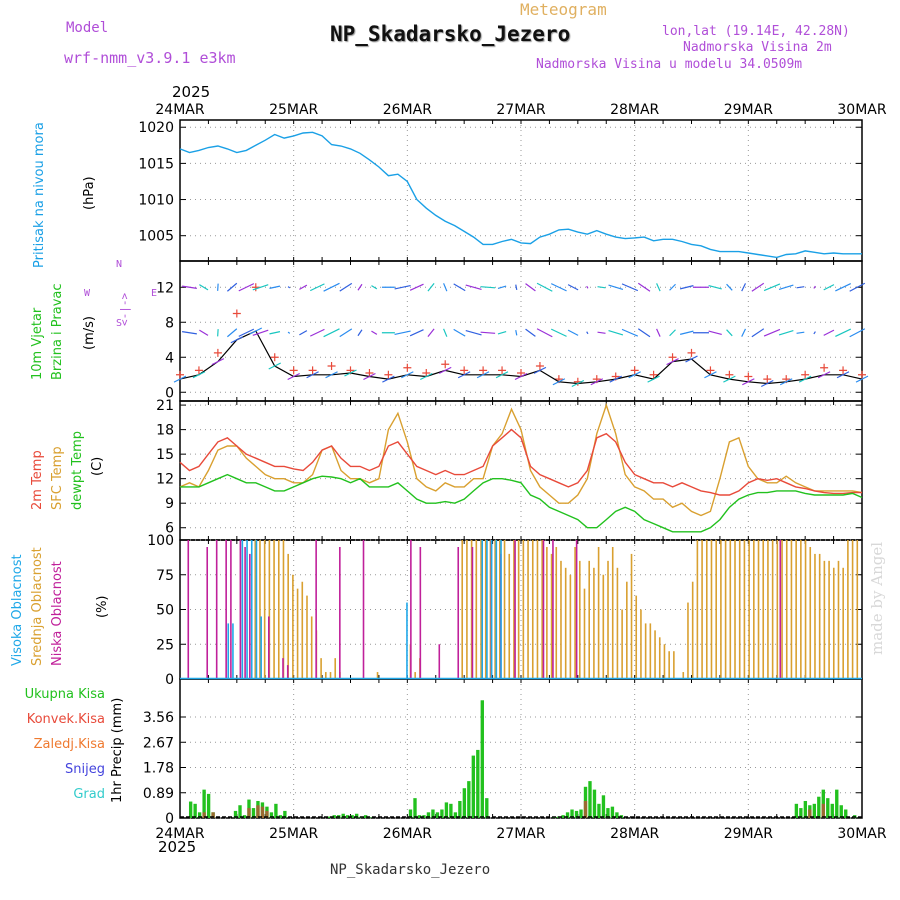 This screenshot has height=900, width=900. I want to click on y-tick-label: 100, so click(160, 541).